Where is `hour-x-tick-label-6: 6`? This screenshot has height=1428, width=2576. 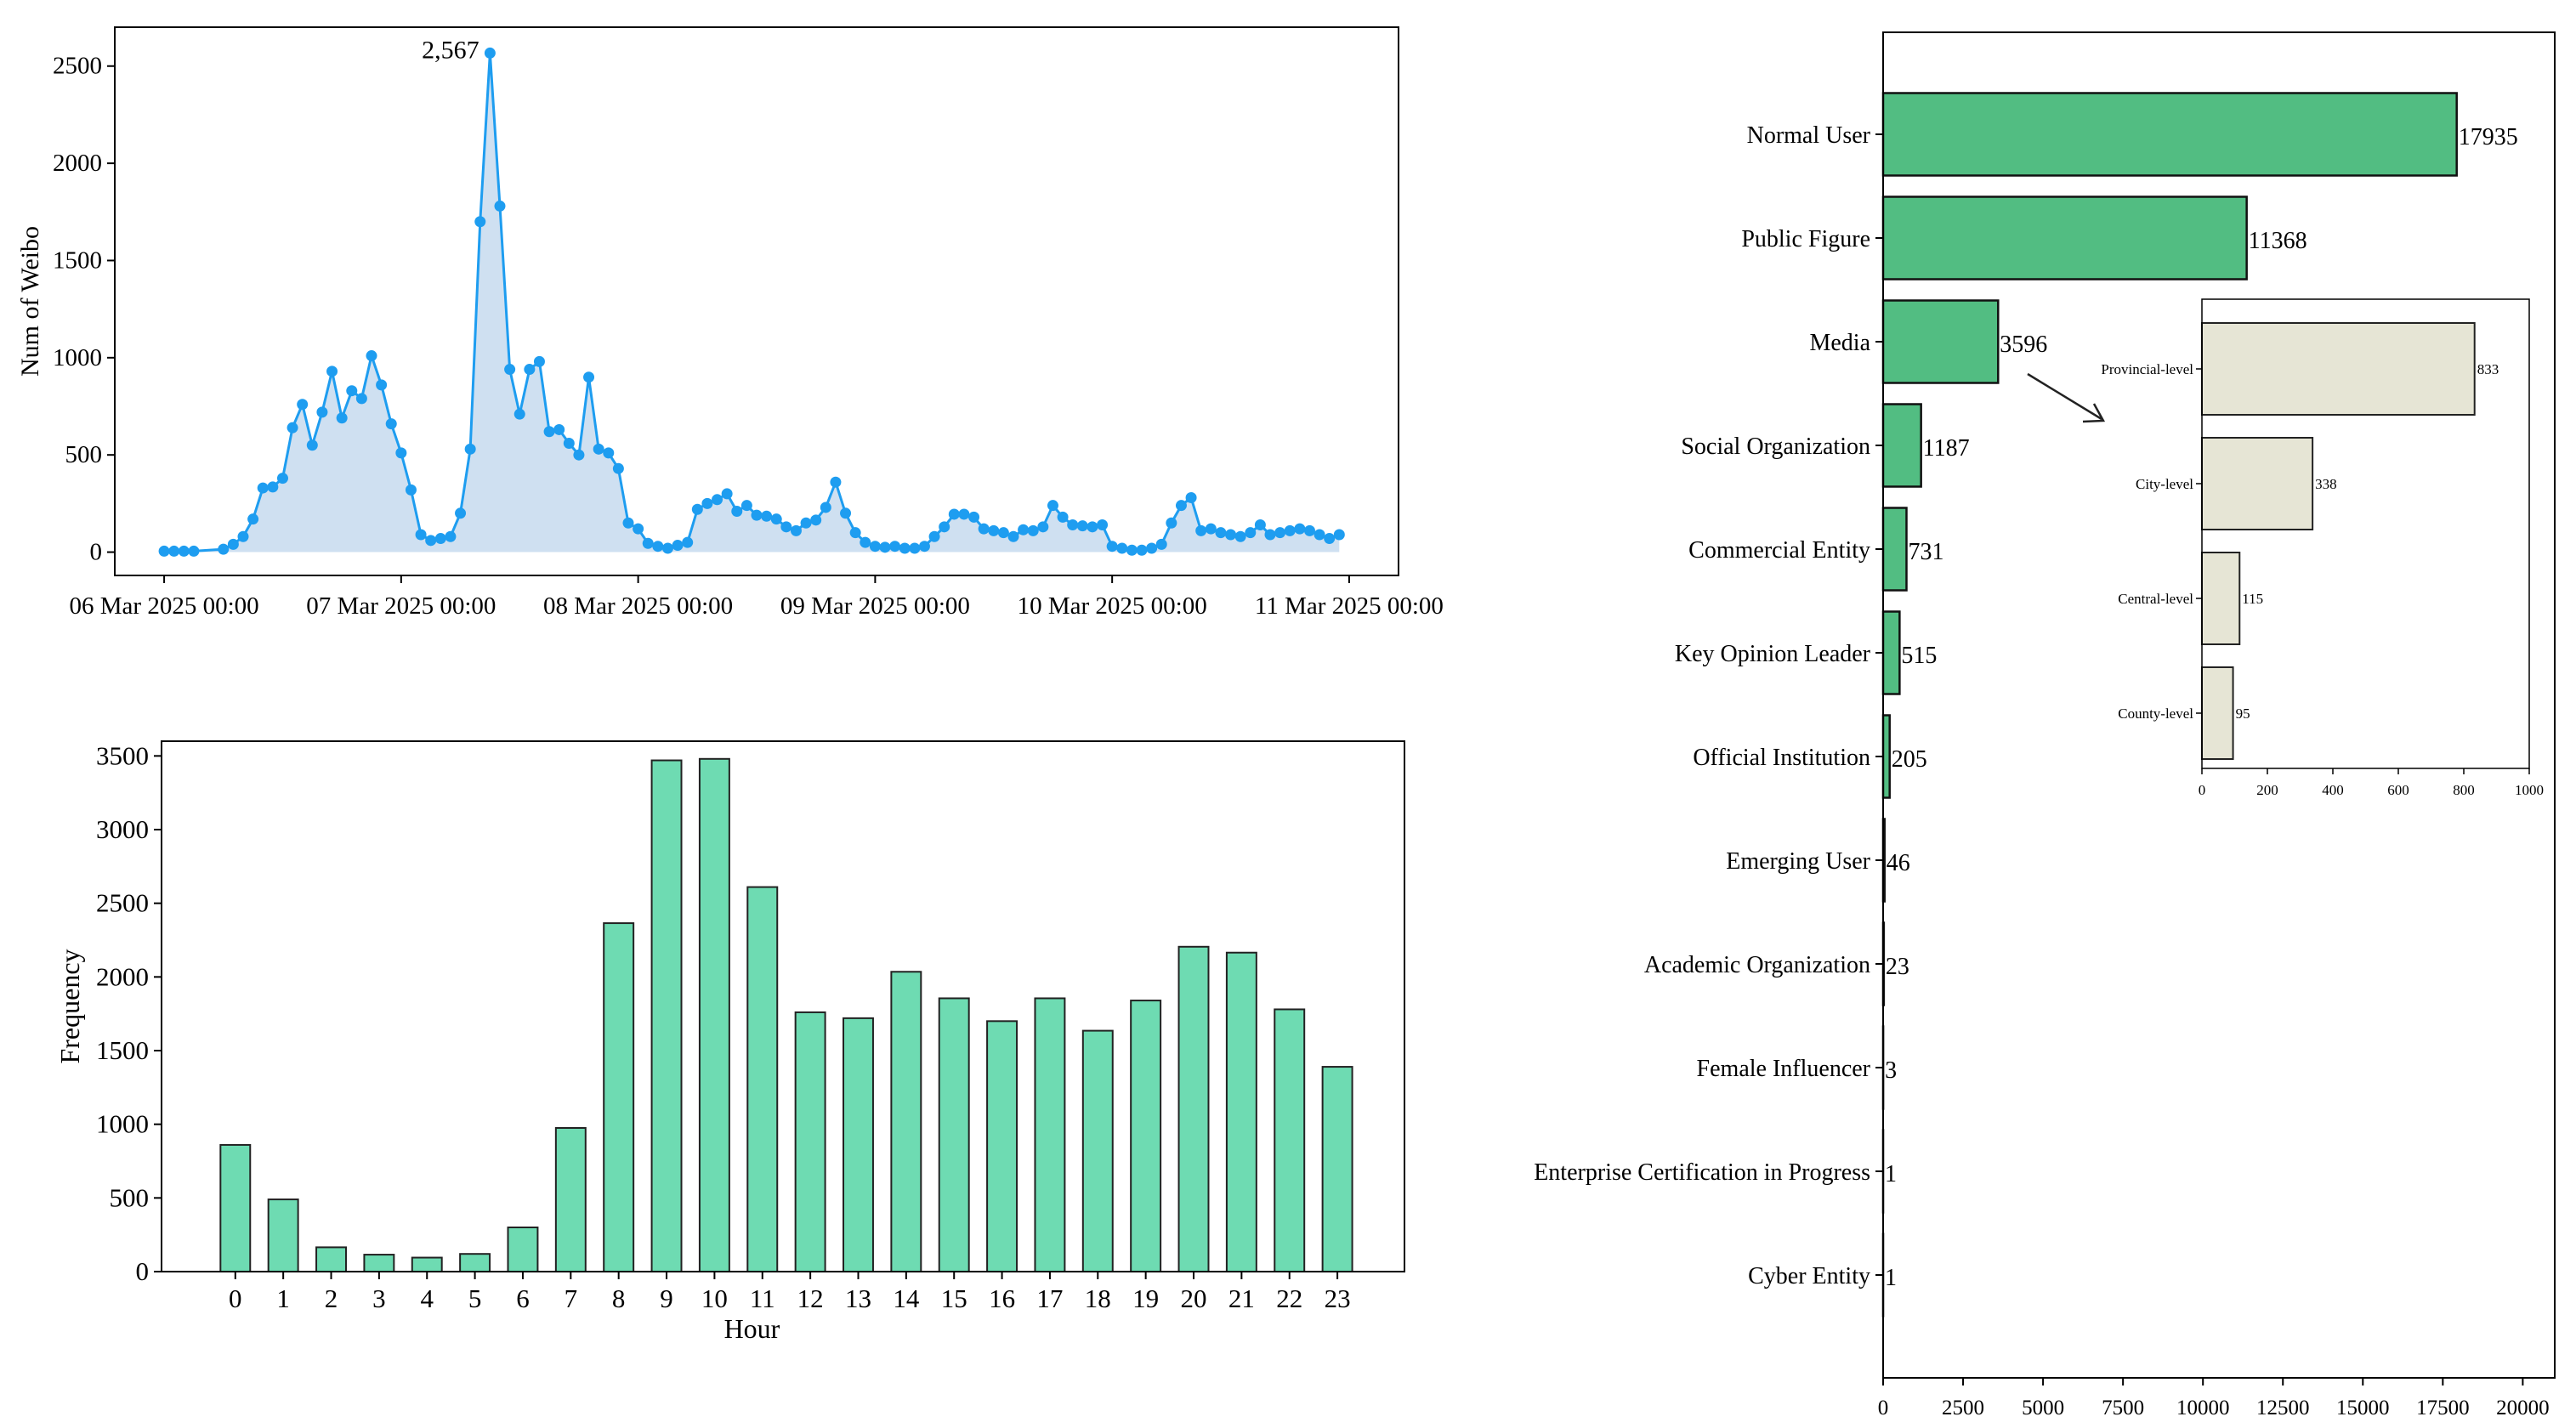
hour-x-tick-label-6: 6 is located at coordinates (523, 1298).